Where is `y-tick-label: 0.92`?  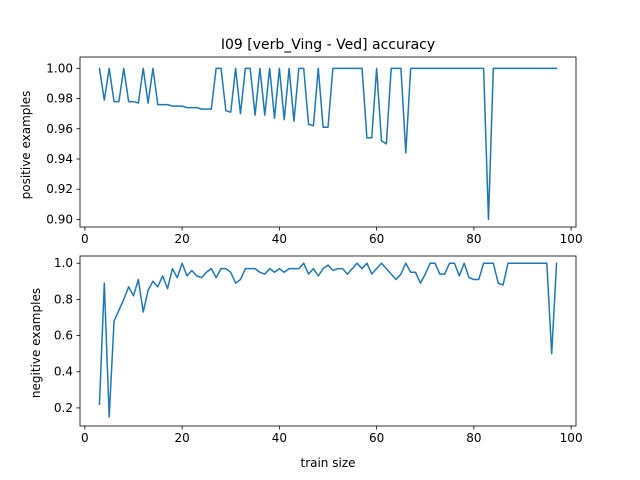 y-tick-label: 0.92 is located at coordinates (59, 189).